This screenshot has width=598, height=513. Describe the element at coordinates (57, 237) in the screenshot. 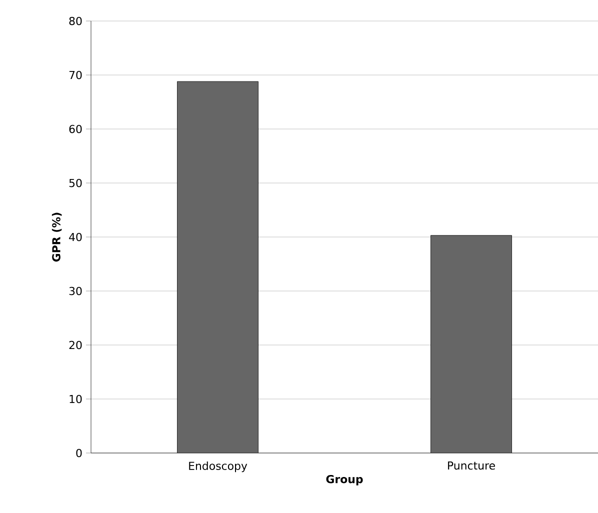

I see `y-axis-title: GPR (%)` at that location.